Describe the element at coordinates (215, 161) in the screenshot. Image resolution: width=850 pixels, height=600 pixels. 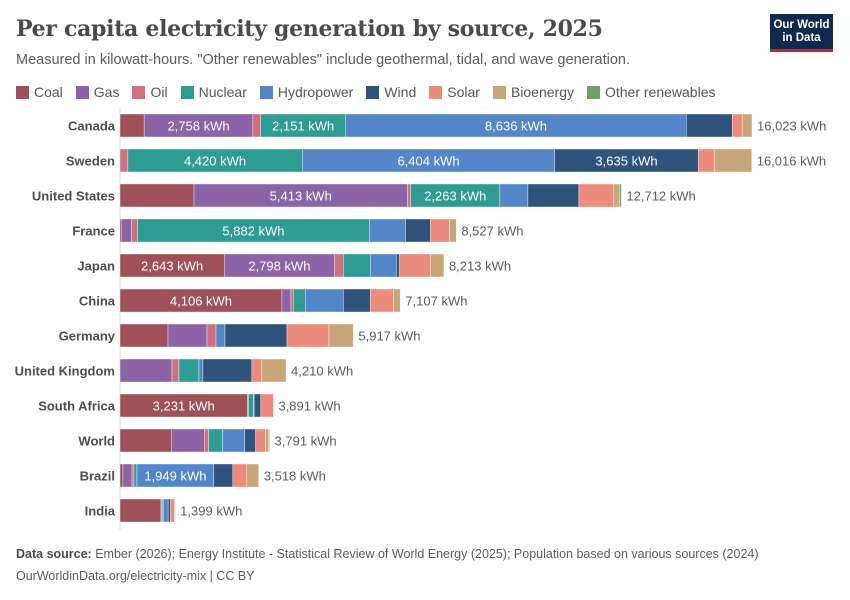
I see `segment-value-label: 4,420 kWh` at that location.